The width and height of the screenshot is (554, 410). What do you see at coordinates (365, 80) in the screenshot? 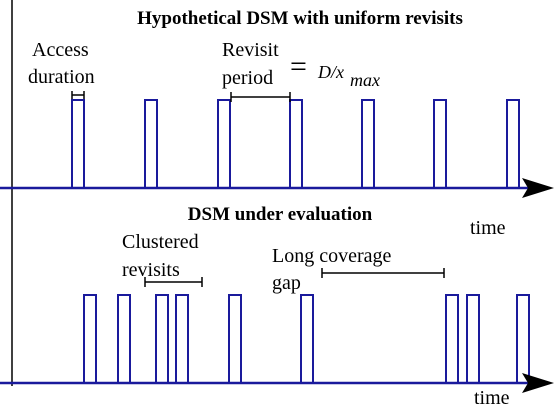
I see `formula-subscript: max` at bounding box center [365, 80].